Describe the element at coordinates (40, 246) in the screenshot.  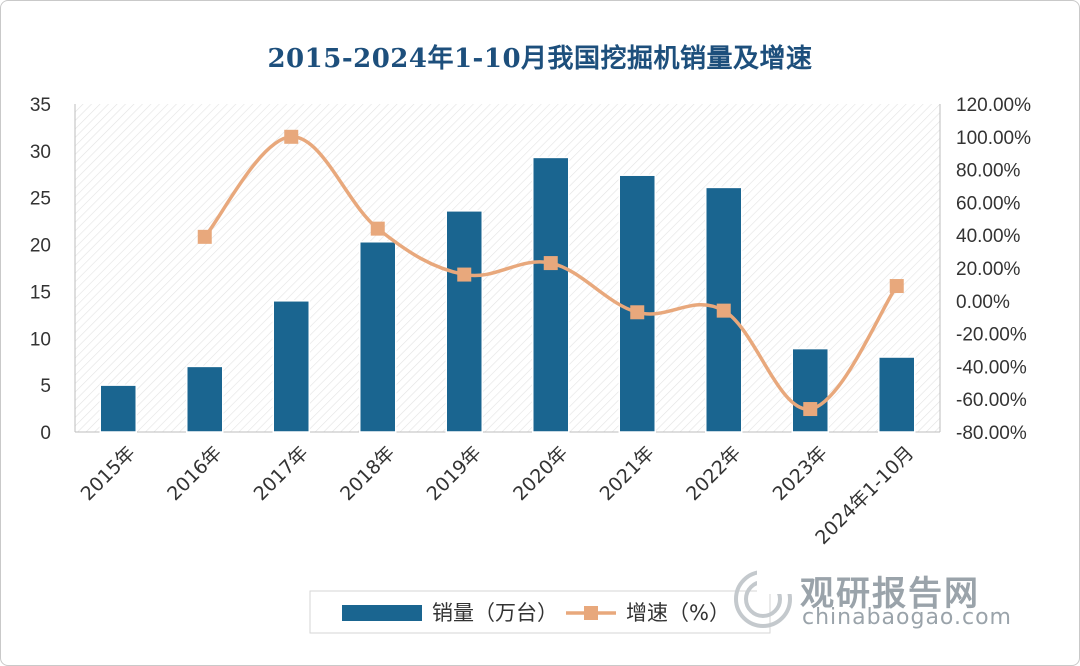
I see `y-left-tick-label: 20` at that location.